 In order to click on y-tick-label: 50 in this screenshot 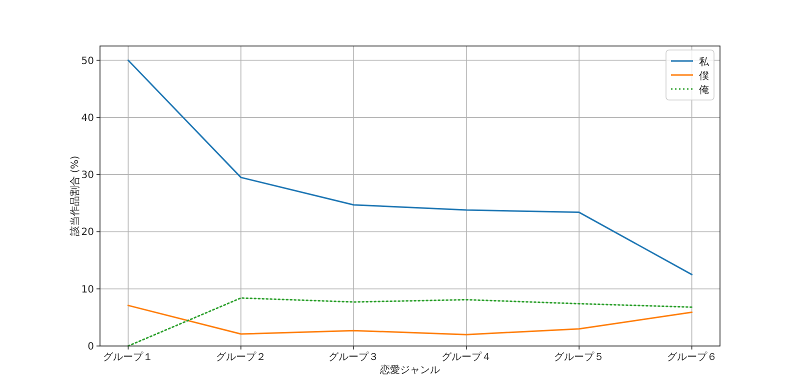, I will do `click(87, 61)`.